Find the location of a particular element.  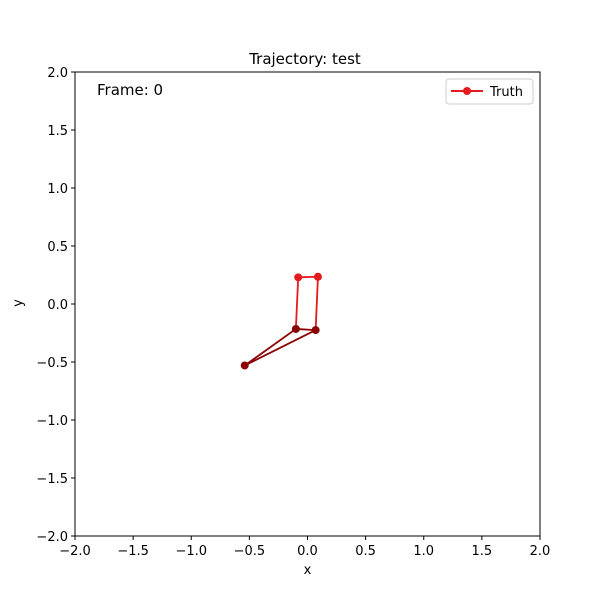

x-axis-label: x is located at coordinates (308, 570).